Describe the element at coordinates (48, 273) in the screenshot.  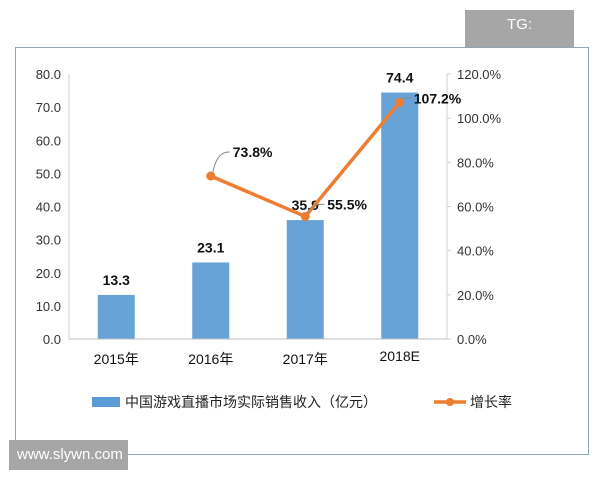
I see `left-tick-label: 20.0` at that location.